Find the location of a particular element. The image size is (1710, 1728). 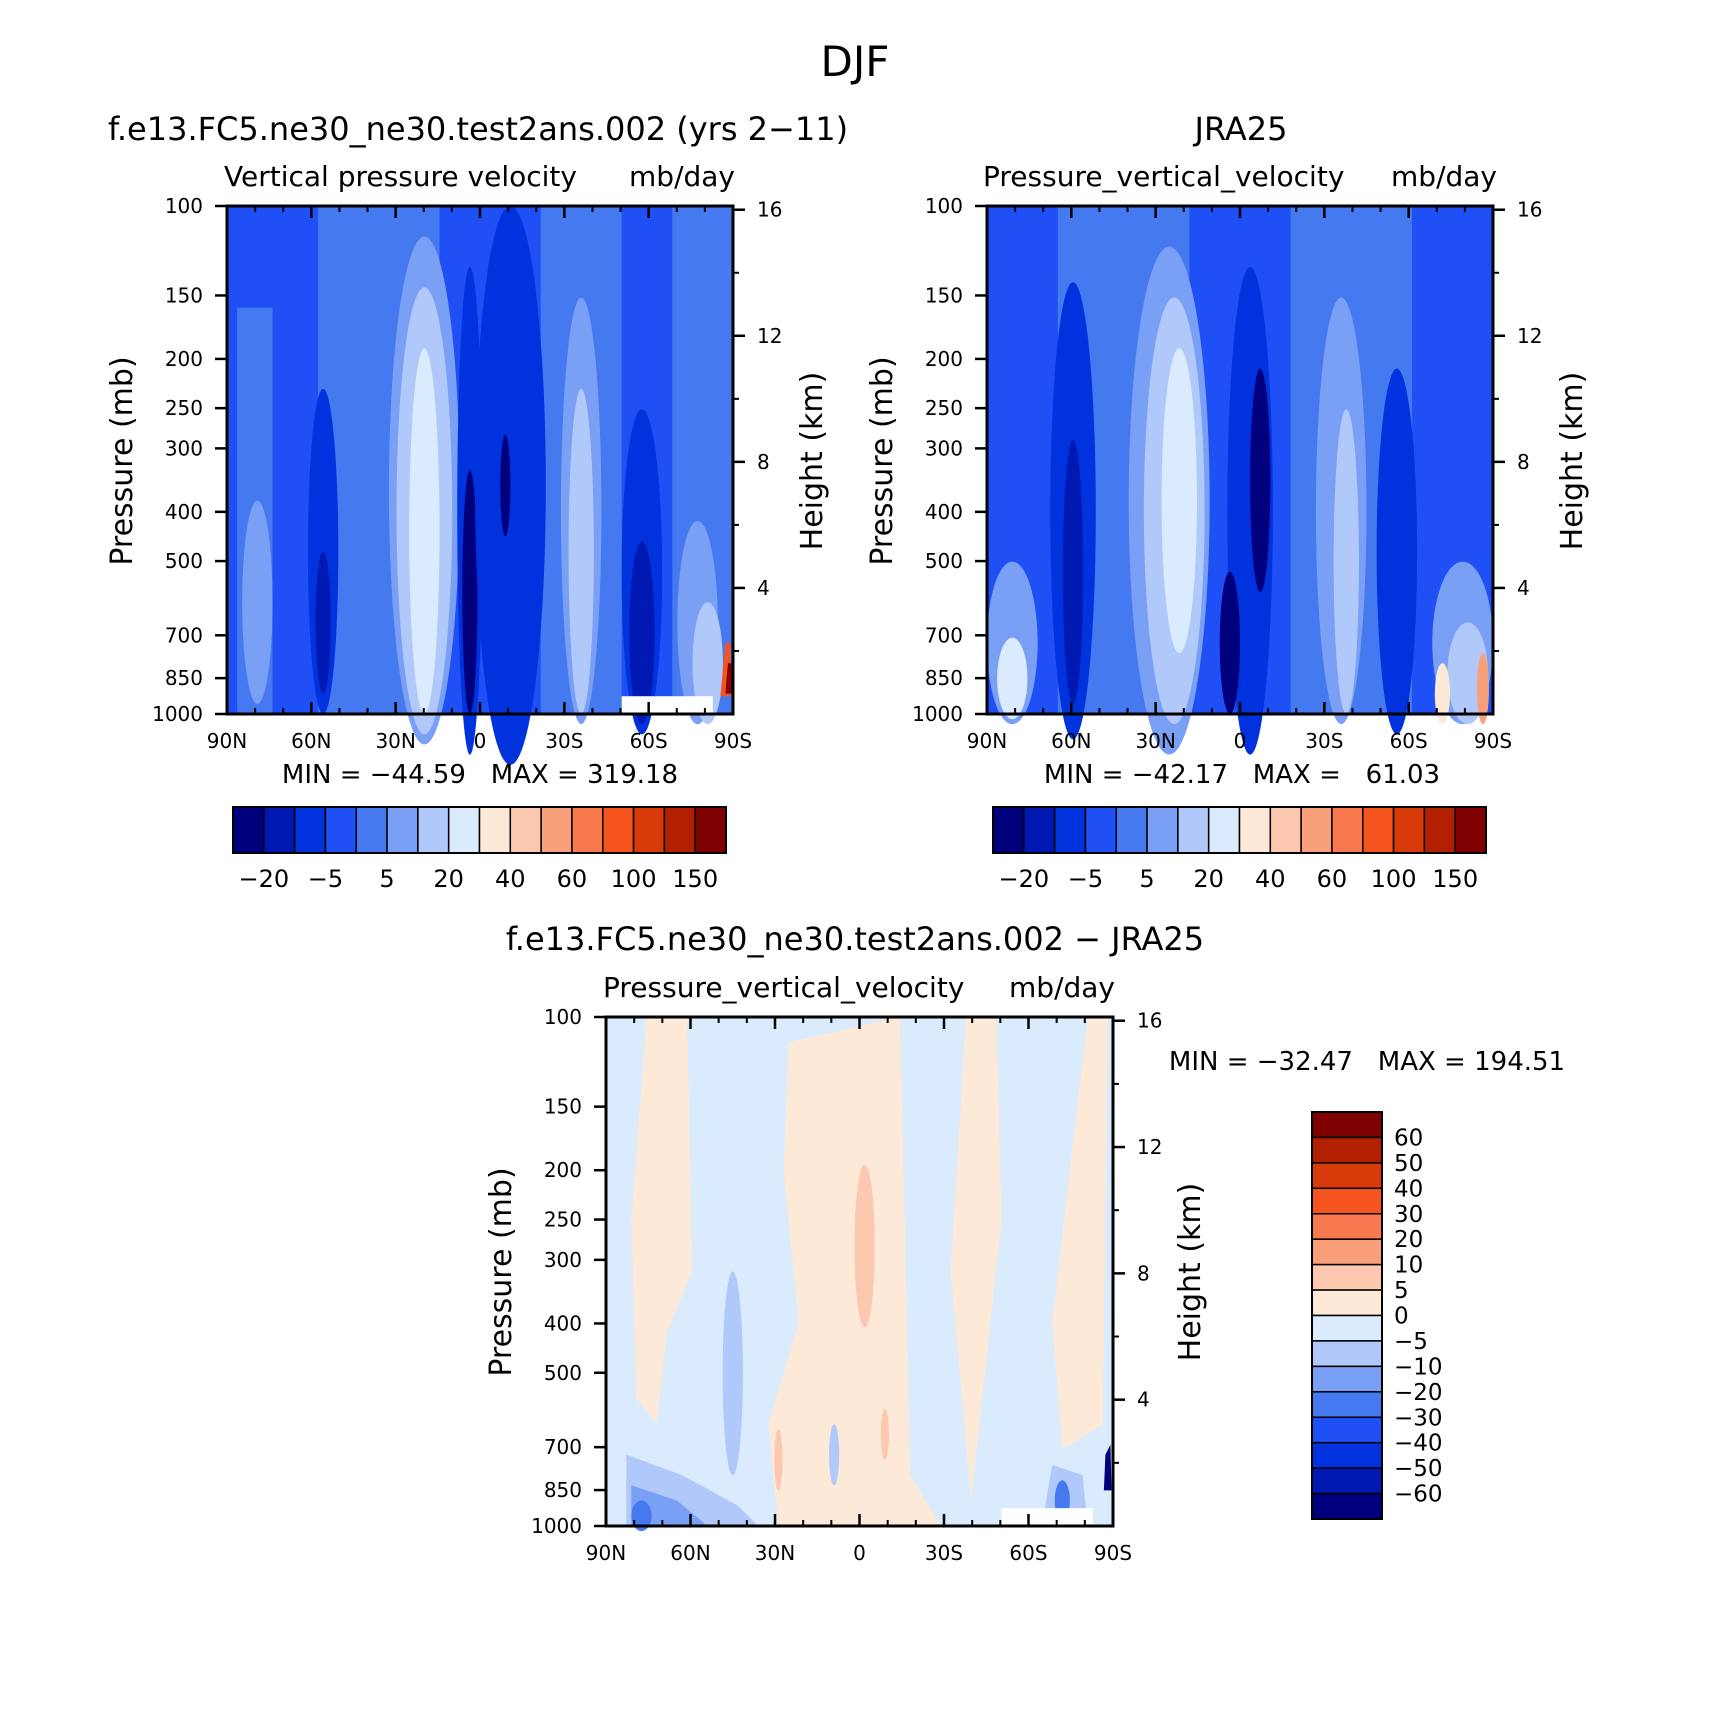

y-tick-label: 150 is located at coordinates (944, 295).